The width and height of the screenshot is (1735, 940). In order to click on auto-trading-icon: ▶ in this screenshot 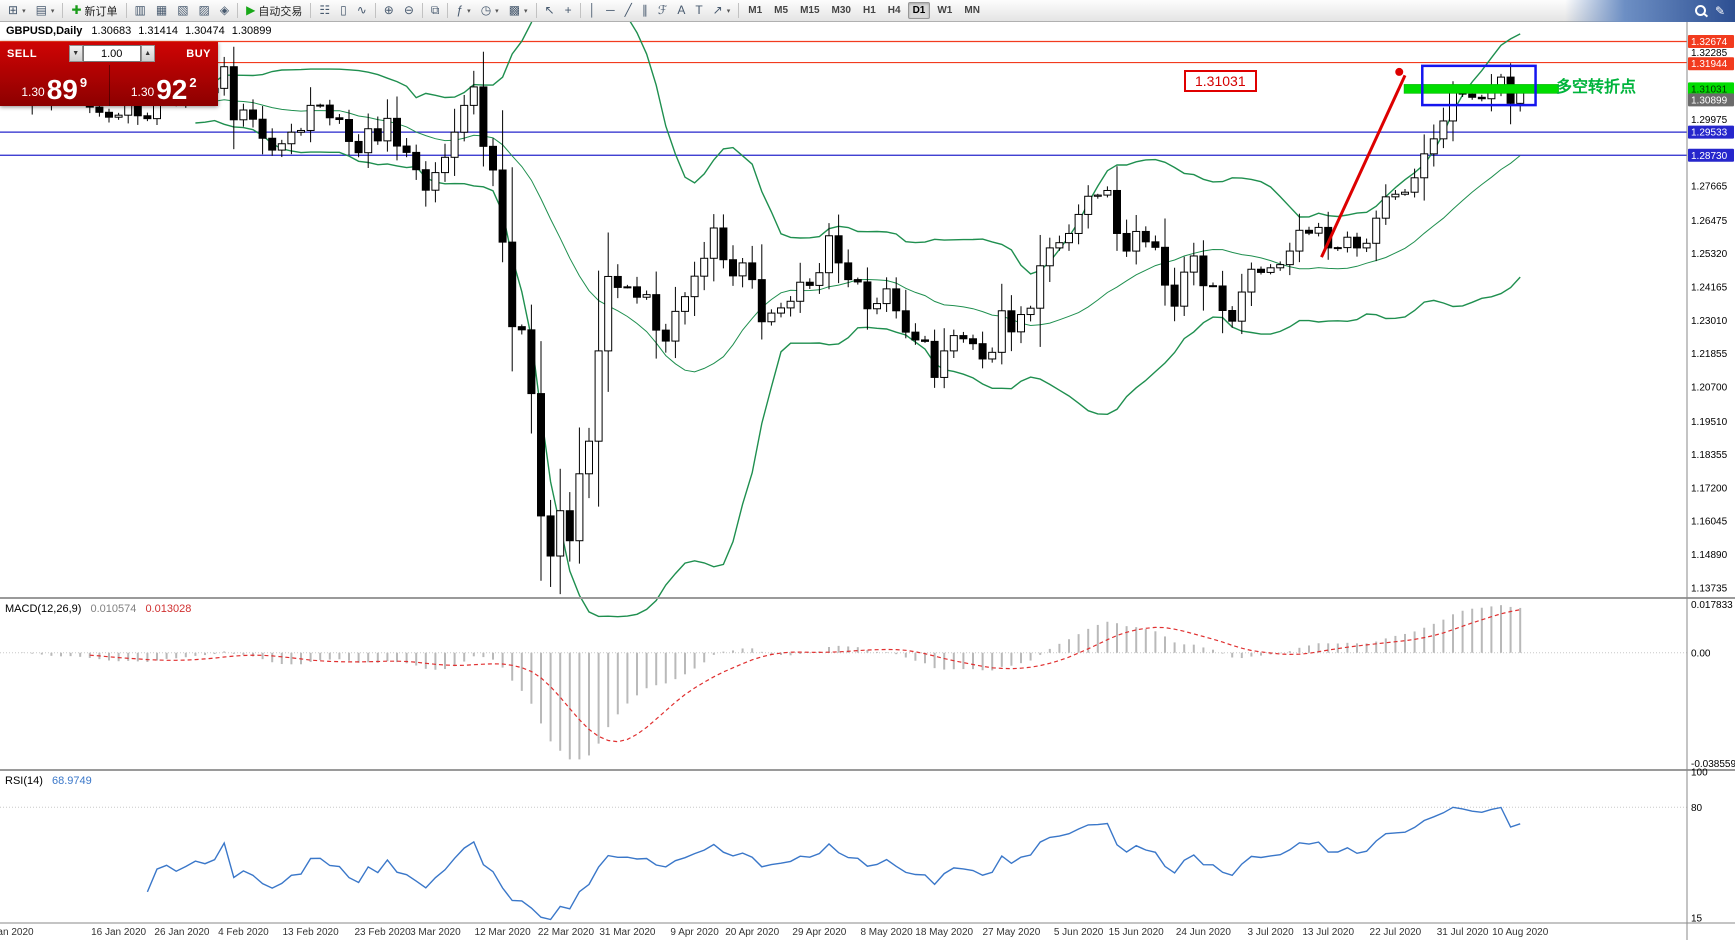, I will do `click(251, 10)`.